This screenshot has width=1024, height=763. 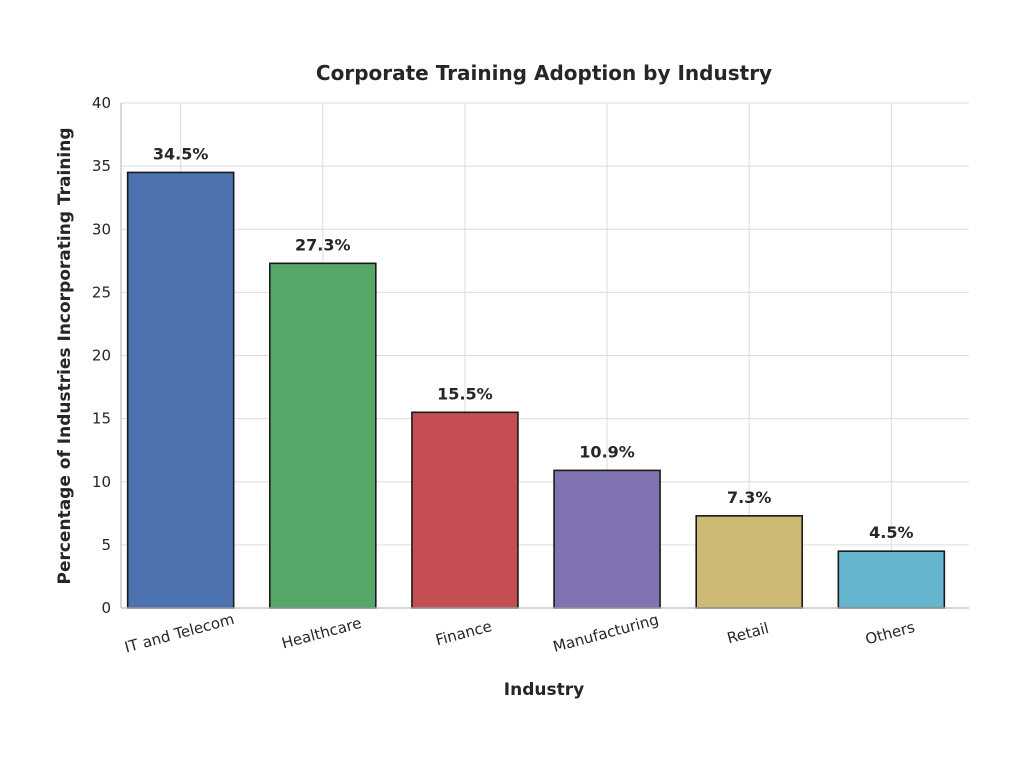 What do you see at coordinates (464, 633) in the screenshot?
I see `x-tick-label: Finance` at bounding box center [464, 633].